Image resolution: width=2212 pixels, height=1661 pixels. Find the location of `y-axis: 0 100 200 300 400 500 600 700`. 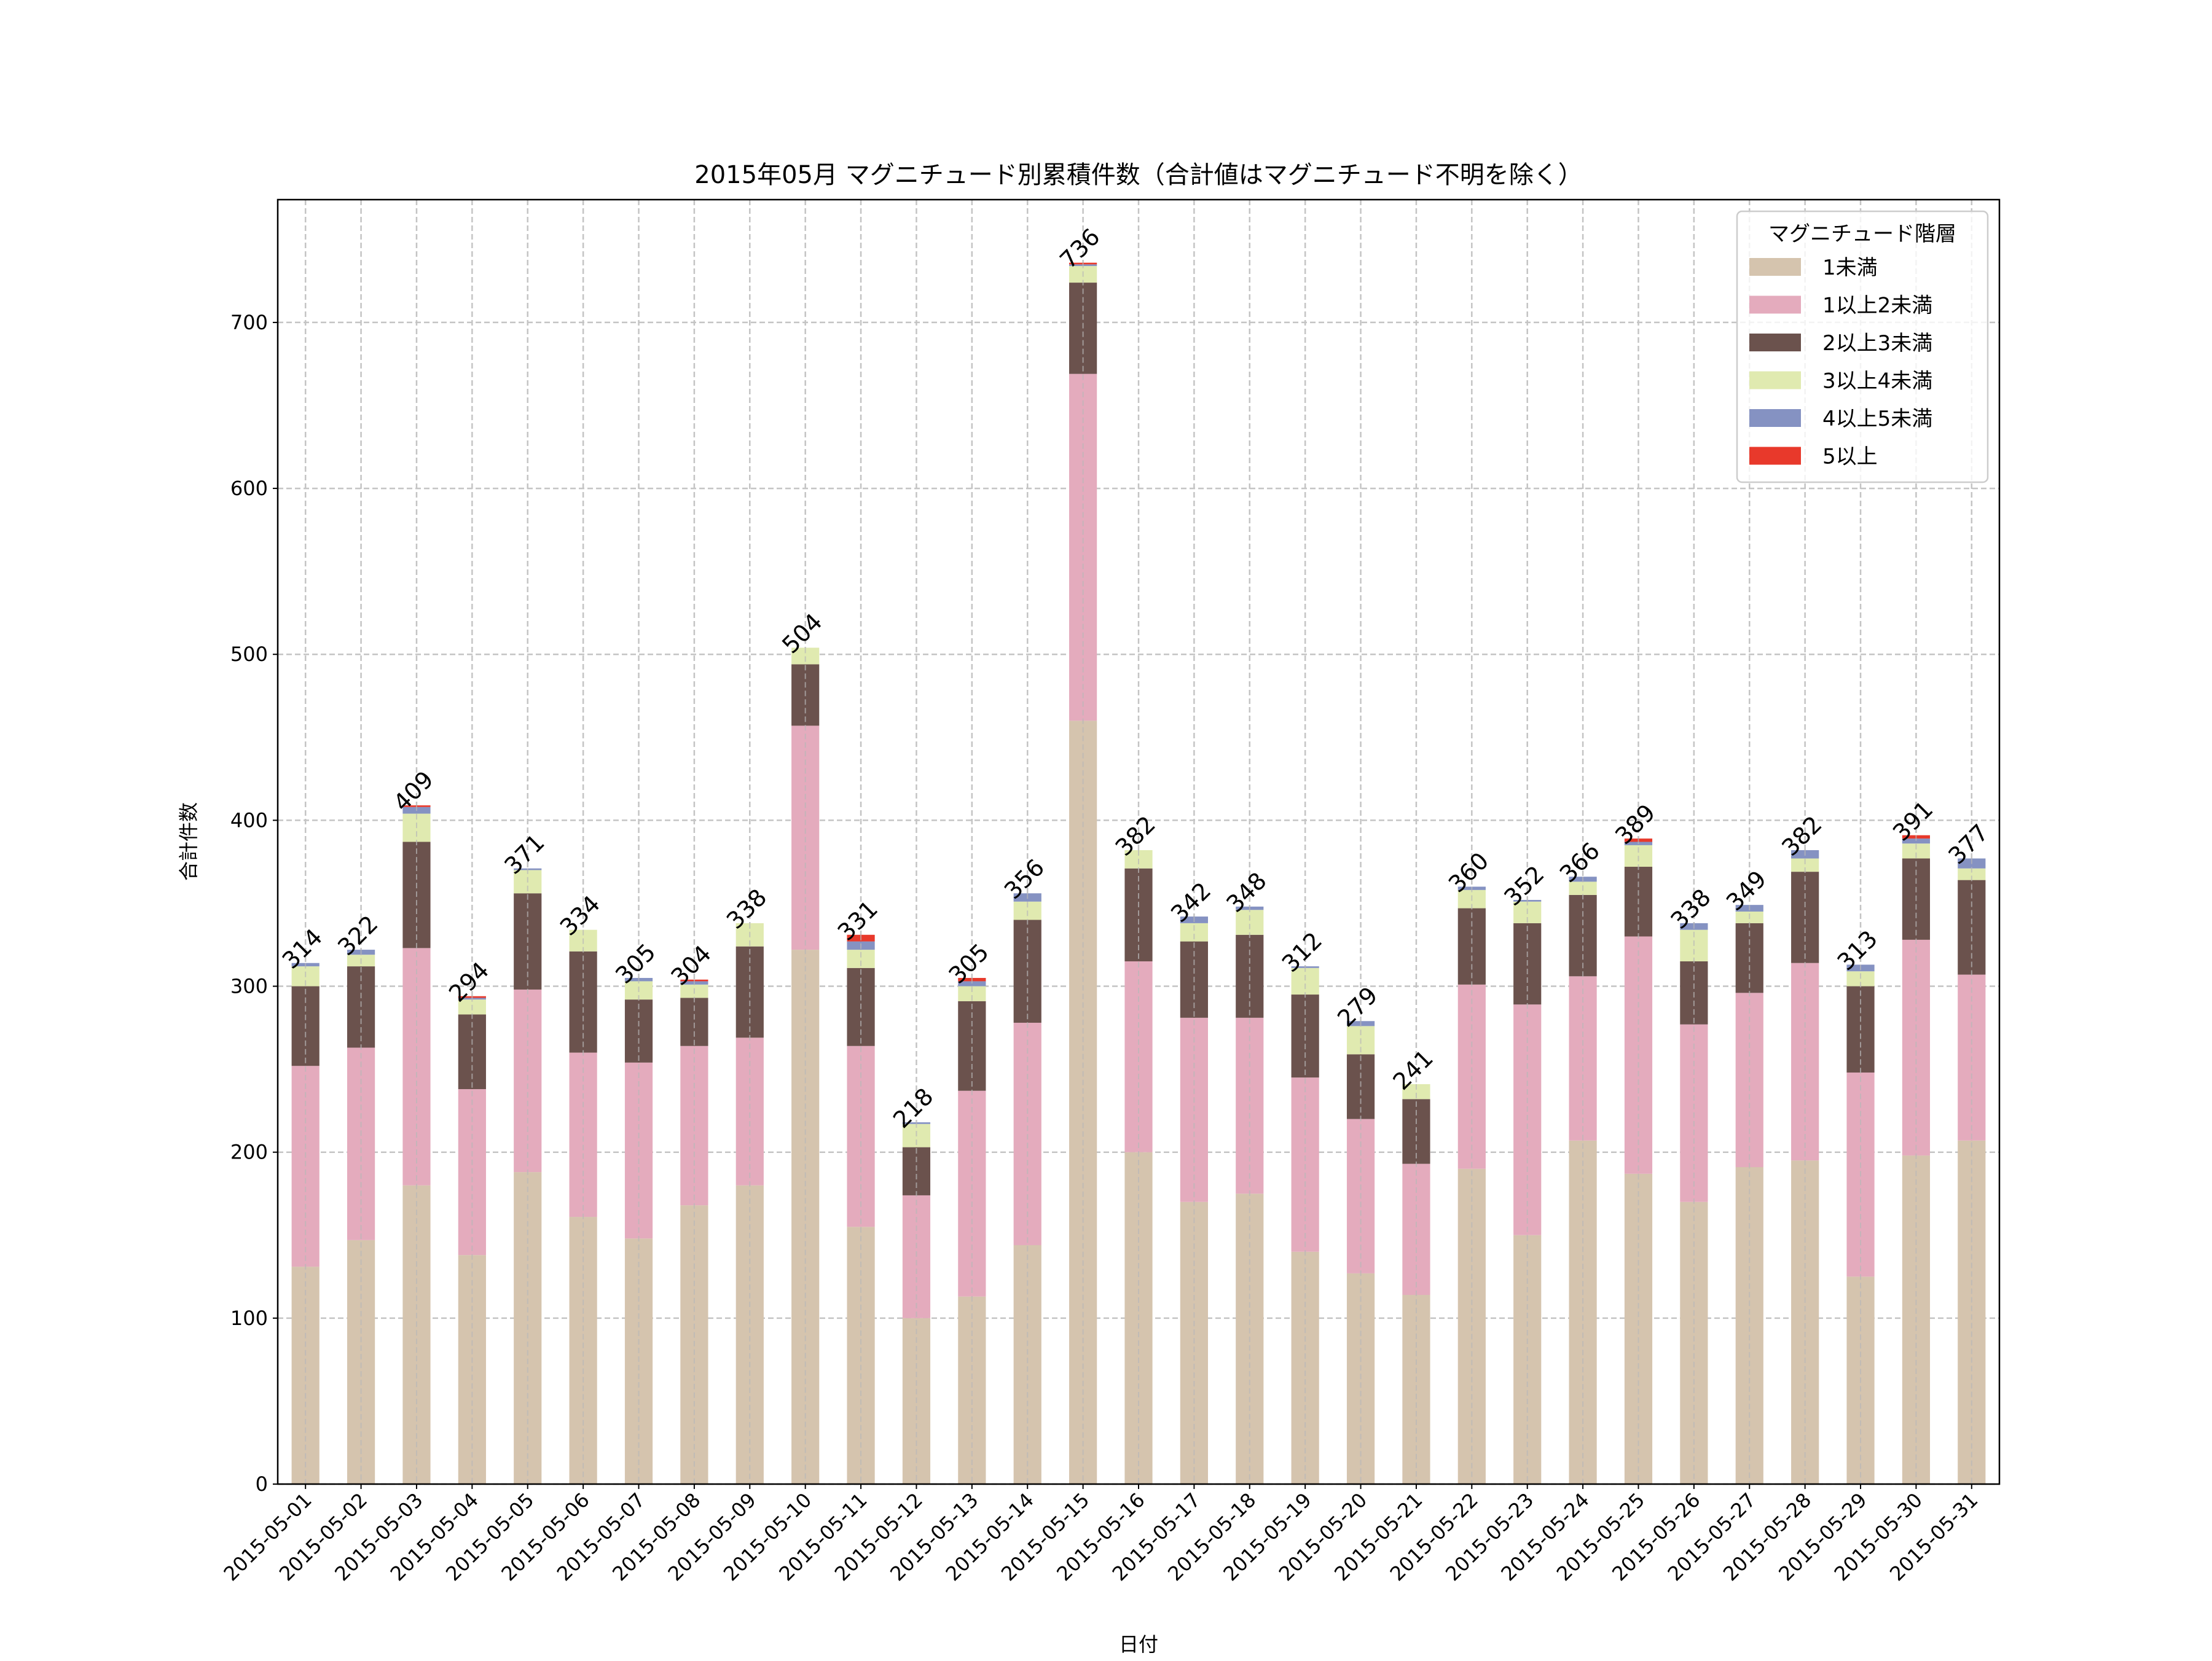

y-axis: 0 100 200 300 400 500 600 700 is located at coordinates (254, 903).